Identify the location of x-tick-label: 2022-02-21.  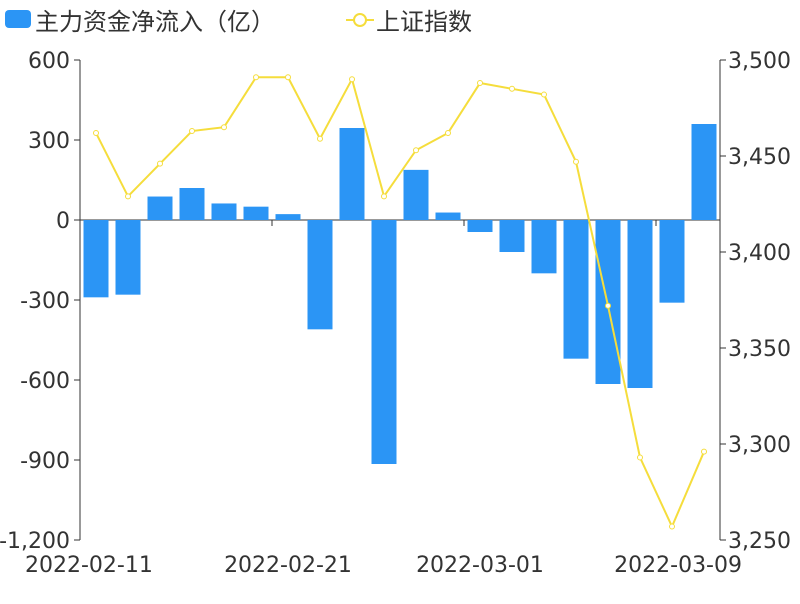
(288, 565).